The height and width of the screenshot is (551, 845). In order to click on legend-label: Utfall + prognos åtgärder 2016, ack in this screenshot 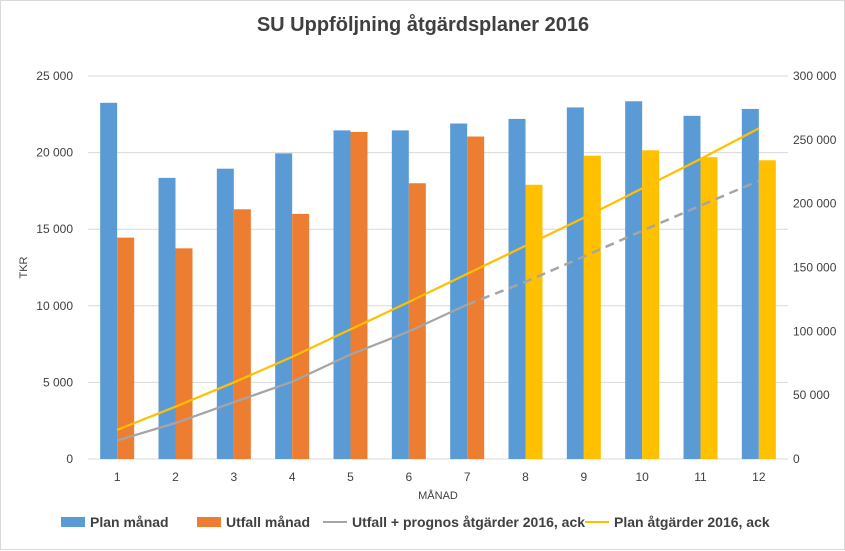, I will do `click(468, 522)`.